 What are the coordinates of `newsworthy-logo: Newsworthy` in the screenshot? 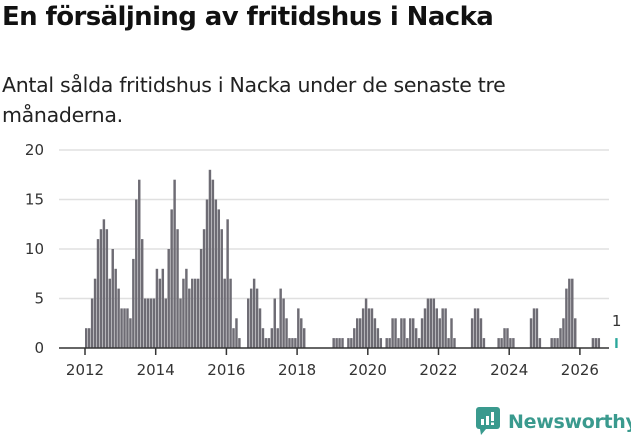 It's located at (553, 422).